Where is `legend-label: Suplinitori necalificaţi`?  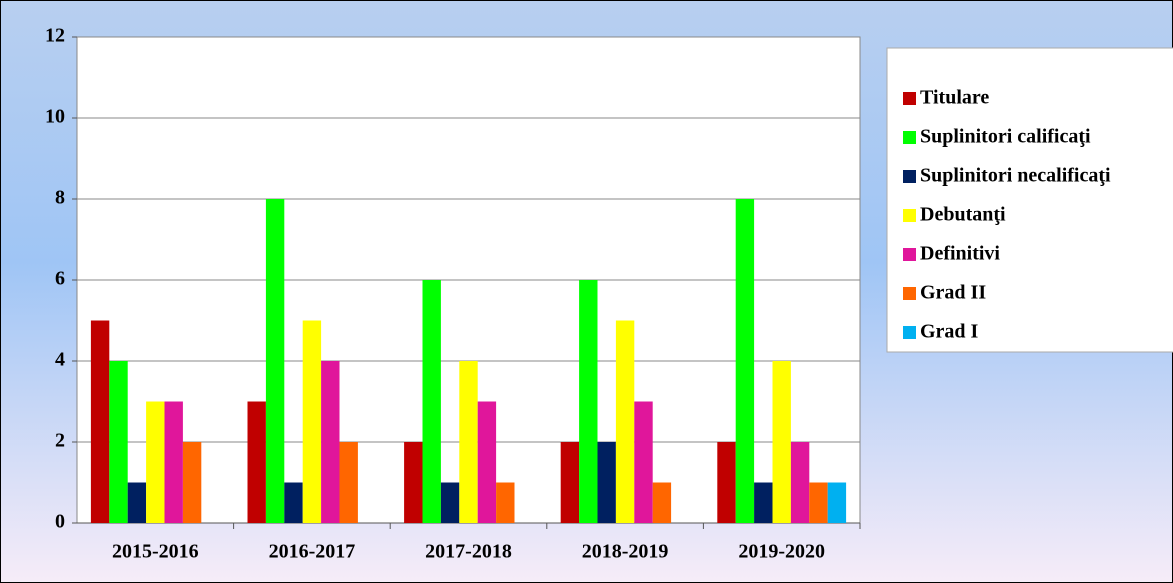 legend-label: Suplinitori necalificaţi is located at coordinates (1015, 176).